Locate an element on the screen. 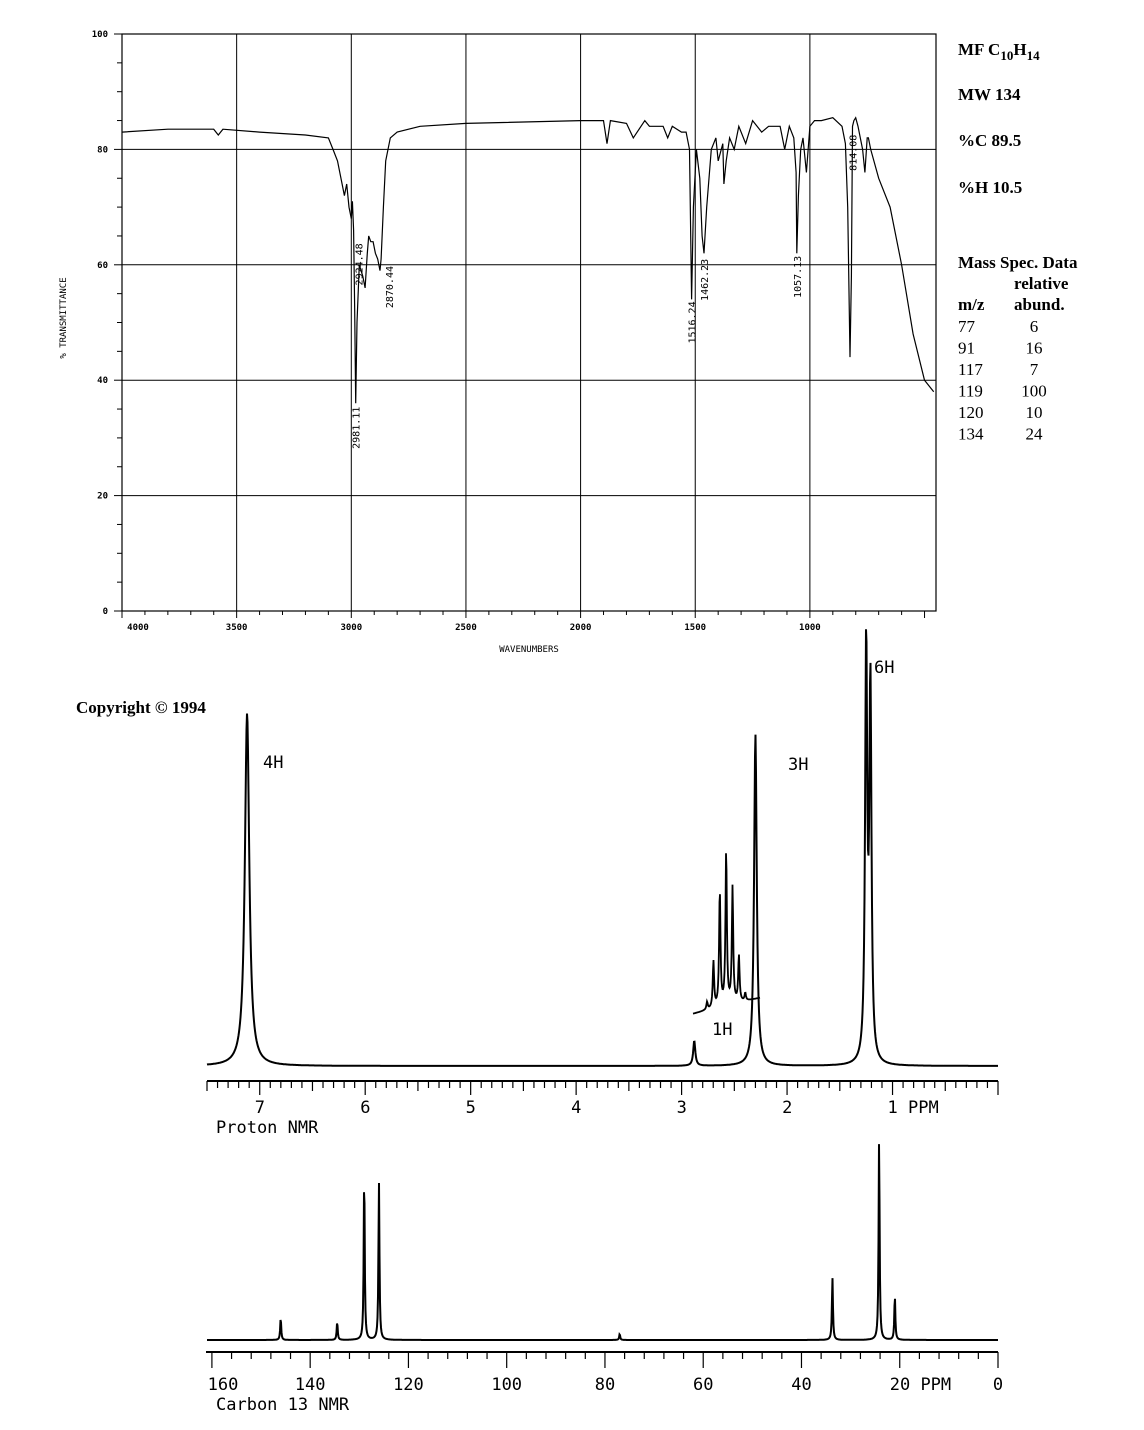  molecular-weight: MW 134 is located at coordinates (989, 94).